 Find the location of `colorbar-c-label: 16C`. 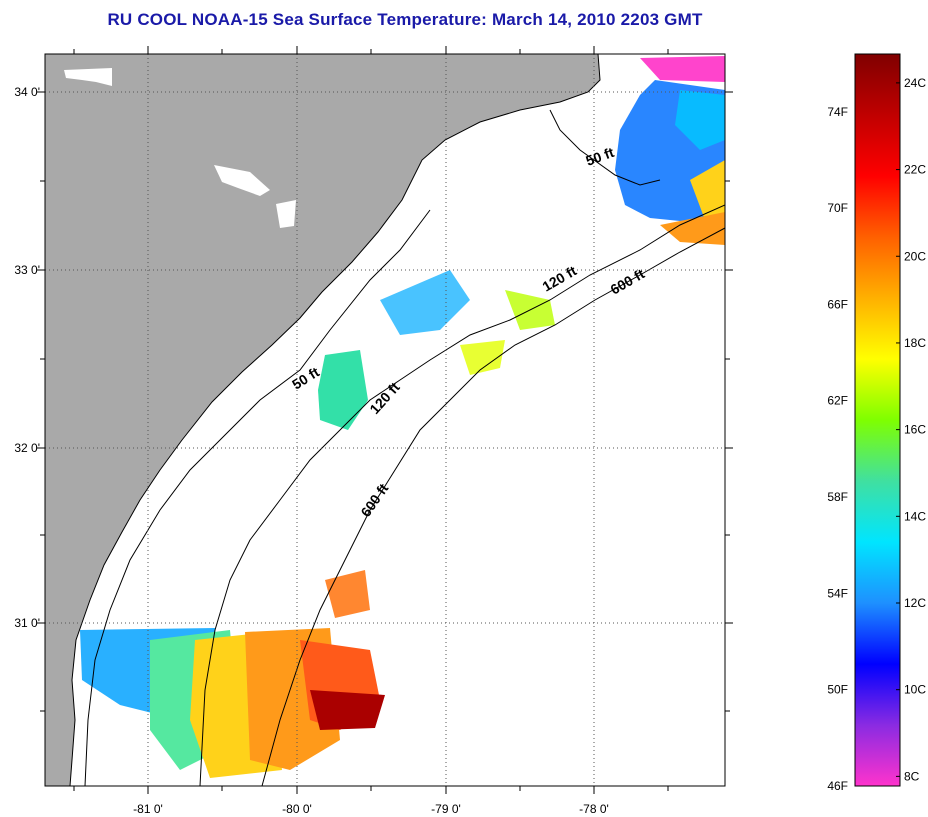

colorbar-c-label: 16C is located at coordinates (915, 430).